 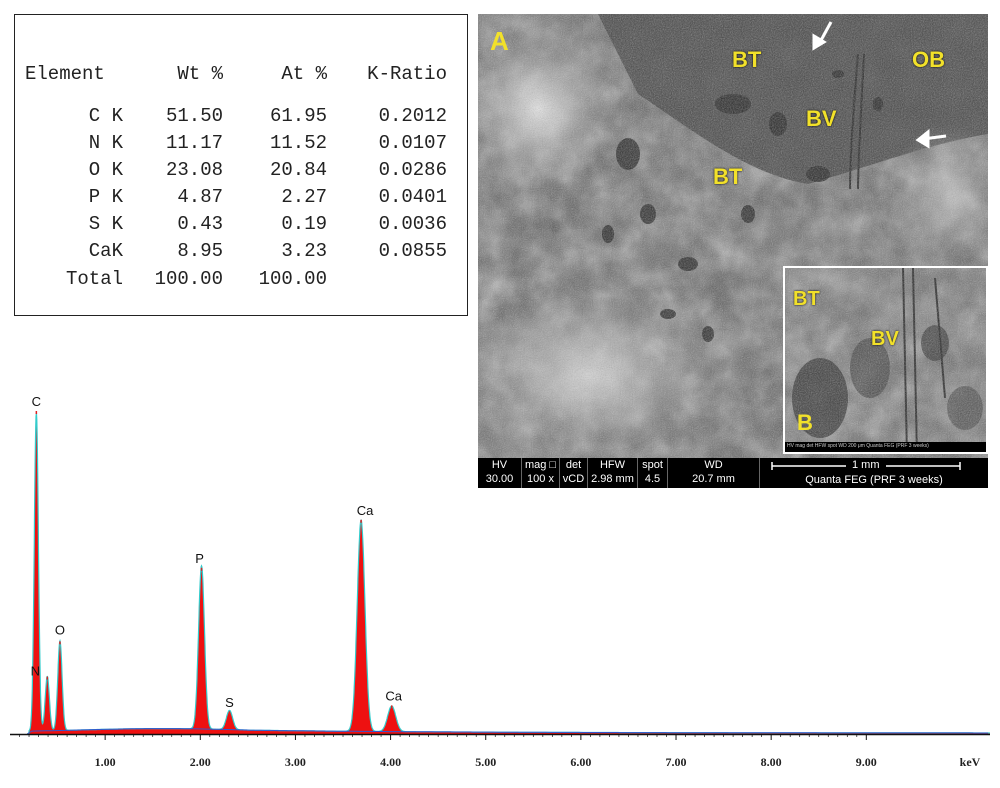 I want to click on peak-label: P, so click(x=199, y=558).